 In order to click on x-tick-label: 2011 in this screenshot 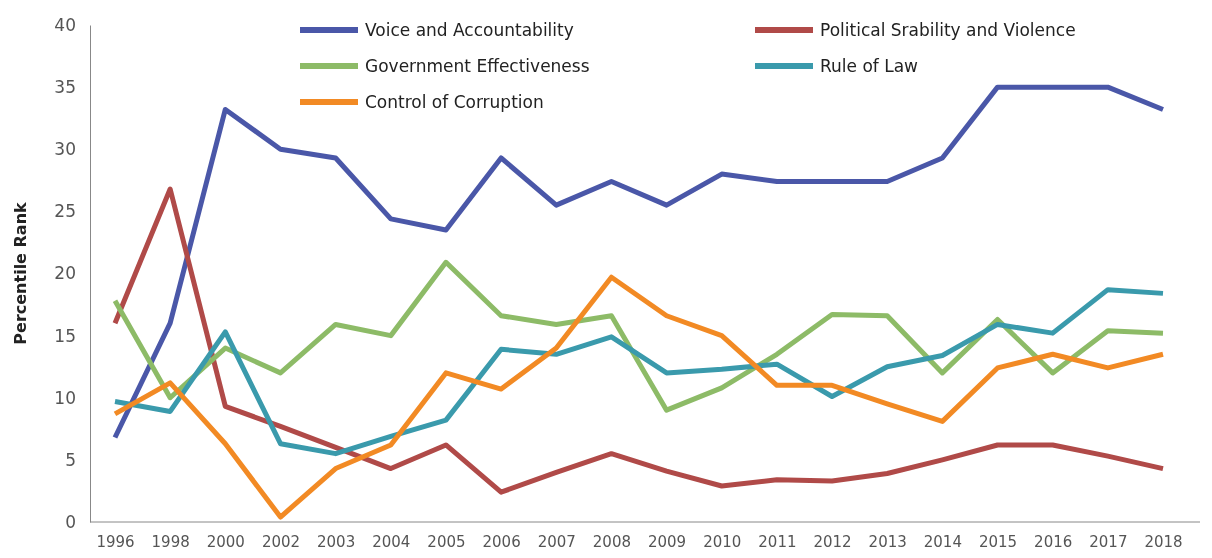, I will do `click(777, 541)`.